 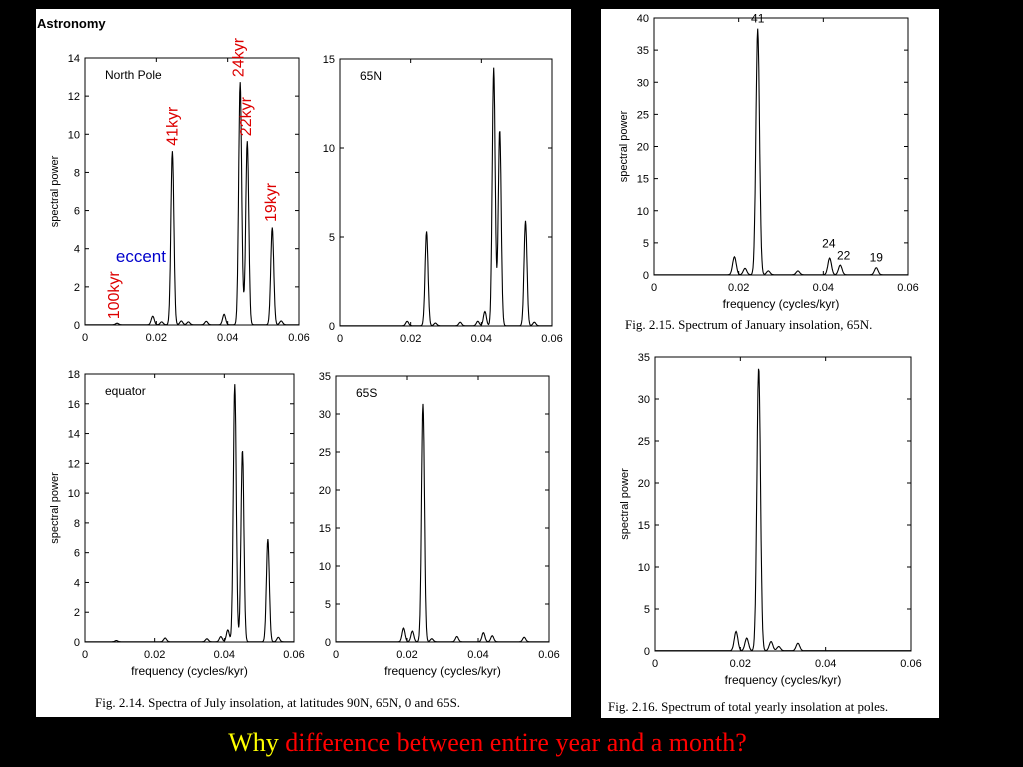 I want to click on book-header: Astronomy, so click(x=71, y=23).